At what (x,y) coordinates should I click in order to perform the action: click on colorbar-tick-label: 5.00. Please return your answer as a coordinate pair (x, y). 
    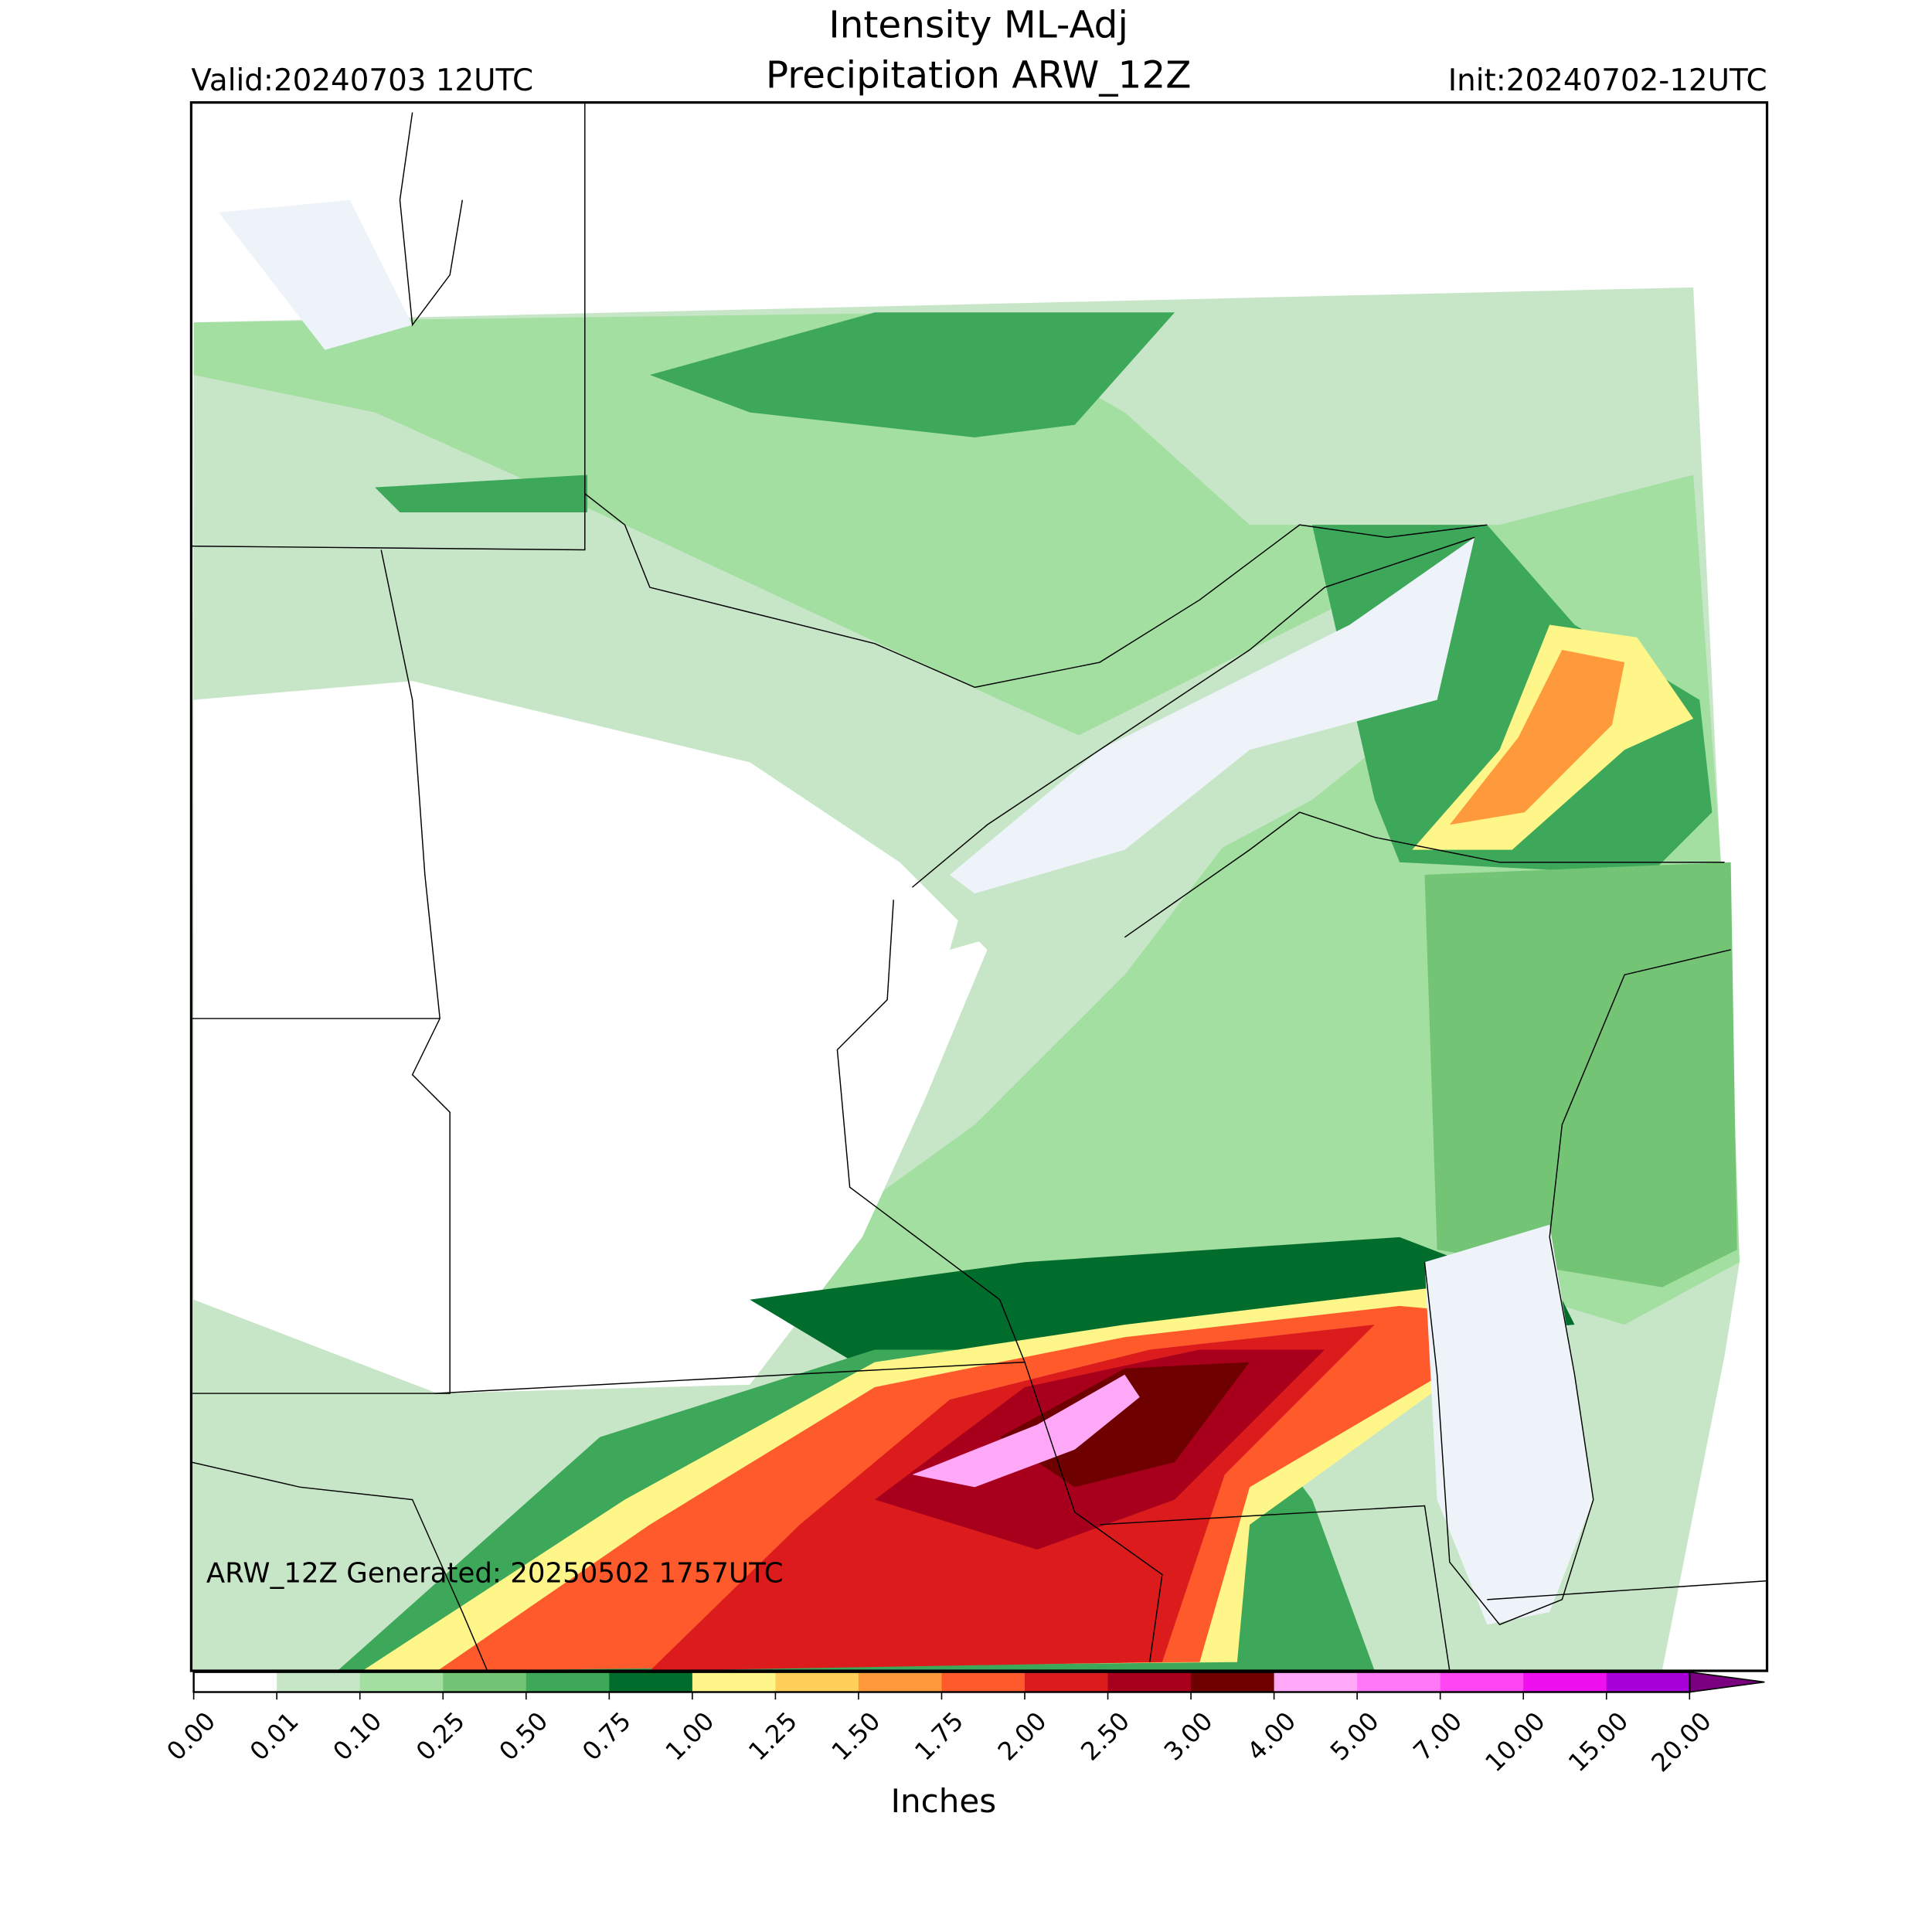
    Looking at the image, I should click on (1355, 1737).